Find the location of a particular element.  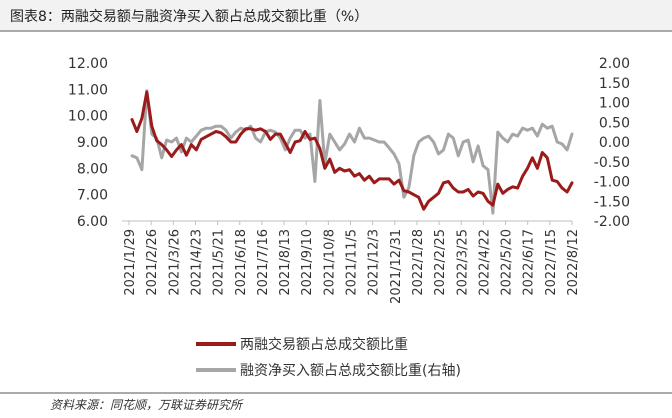

left-axis-ticks: 6.00 7.00 8.00 9.00 10.00 11.00 12.00 is located at coordinates (88, 143).